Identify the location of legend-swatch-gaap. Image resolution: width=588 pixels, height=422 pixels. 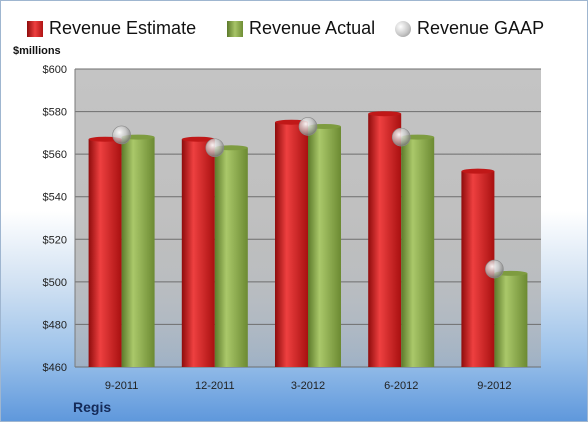
(403, 29).